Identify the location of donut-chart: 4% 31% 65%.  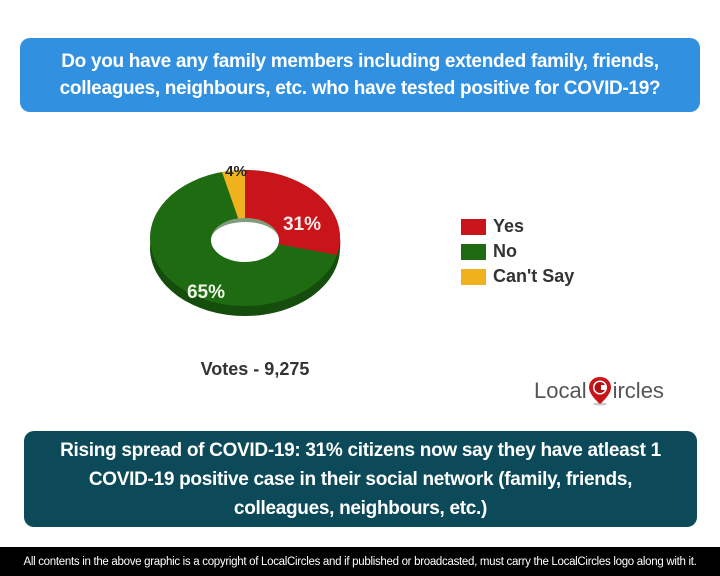
(245, 239).